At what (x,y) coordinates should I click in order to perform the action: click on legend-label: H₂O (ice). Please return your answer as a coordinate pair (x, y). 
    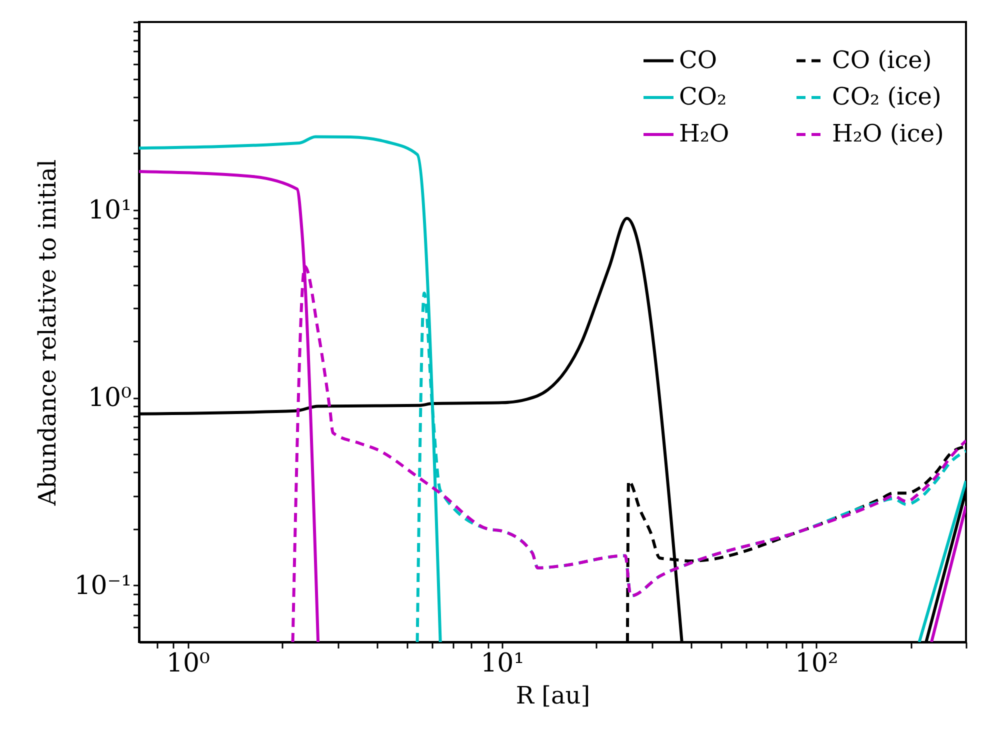
    Looking at the image, I should click on (888, 134).